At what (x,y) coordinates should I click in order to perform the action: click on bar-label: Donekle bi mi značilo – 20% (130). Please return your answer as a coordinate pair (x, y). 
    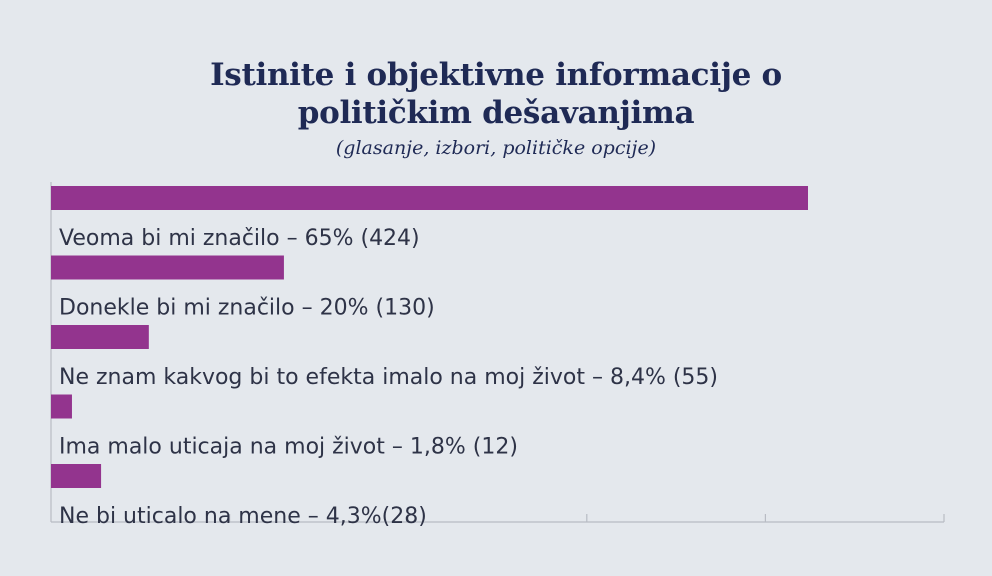
    Looking at the image, I should click on (247, 308).